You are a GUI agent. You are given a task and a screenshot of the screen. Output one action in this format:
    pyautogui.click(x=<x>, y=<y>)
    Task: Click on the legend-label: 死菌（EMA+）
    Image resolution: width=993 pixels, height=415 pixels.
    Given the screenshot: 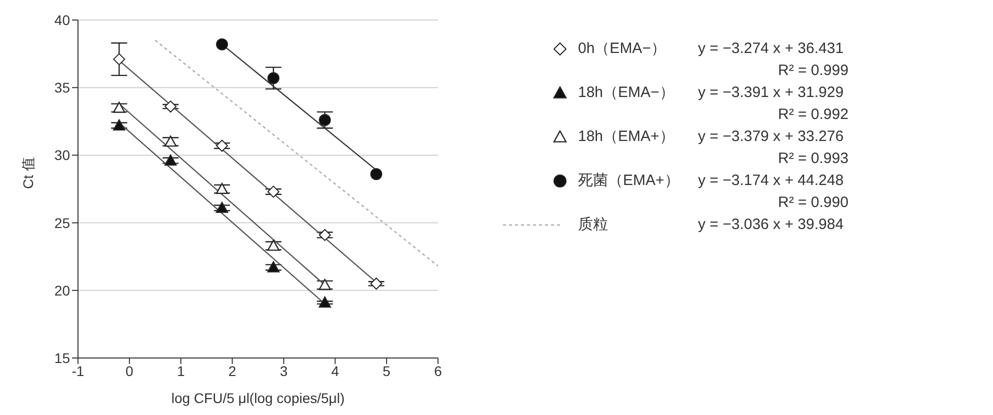 What is the action you would take?
    pyautogui.click(x=629, y=180)
    